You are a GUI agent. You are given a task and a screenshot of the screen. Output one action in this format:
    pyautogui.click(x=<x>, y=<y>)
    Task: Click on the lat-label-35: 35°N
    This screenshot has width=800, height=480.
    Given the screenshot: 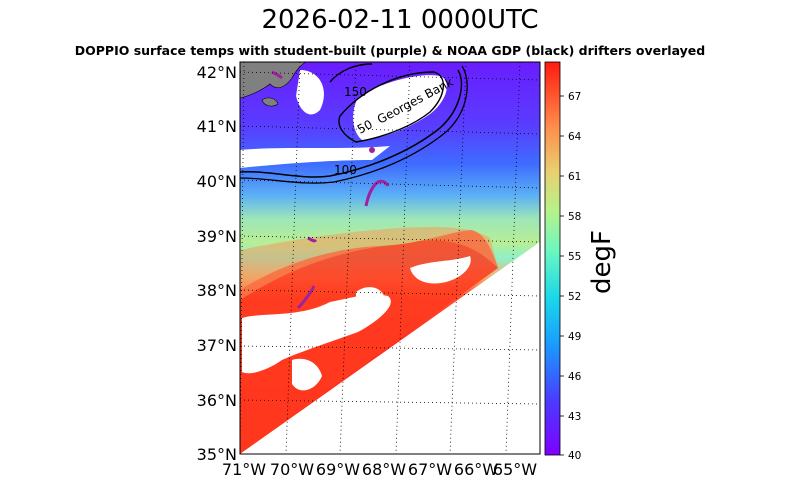 What is the action you would take?
    pyautogui.click(x=217, y=454)
    